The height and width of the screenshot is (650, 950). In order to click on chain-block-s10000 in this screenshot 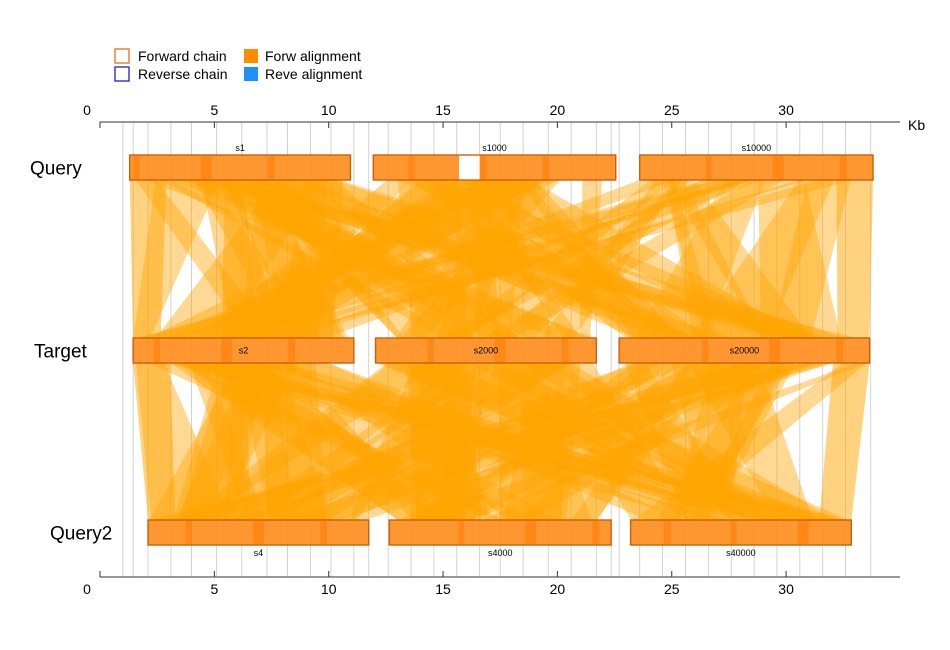, I will do `click(756, 167)`.